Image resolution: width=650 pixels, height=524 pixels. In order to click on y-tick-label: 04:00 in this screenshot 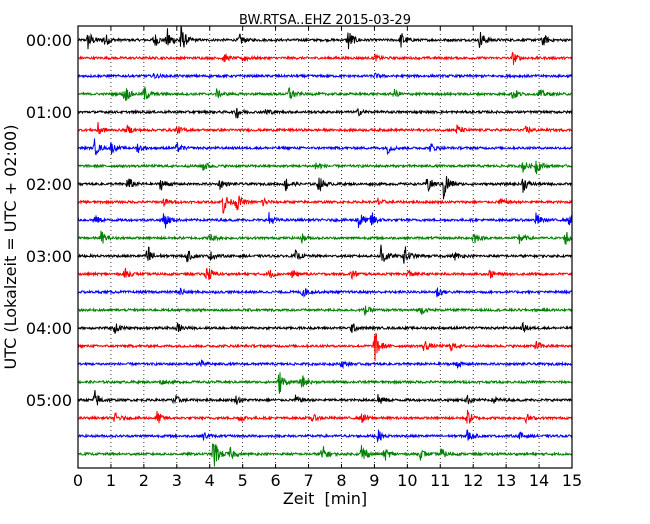, I will do `click(49, 328)`.